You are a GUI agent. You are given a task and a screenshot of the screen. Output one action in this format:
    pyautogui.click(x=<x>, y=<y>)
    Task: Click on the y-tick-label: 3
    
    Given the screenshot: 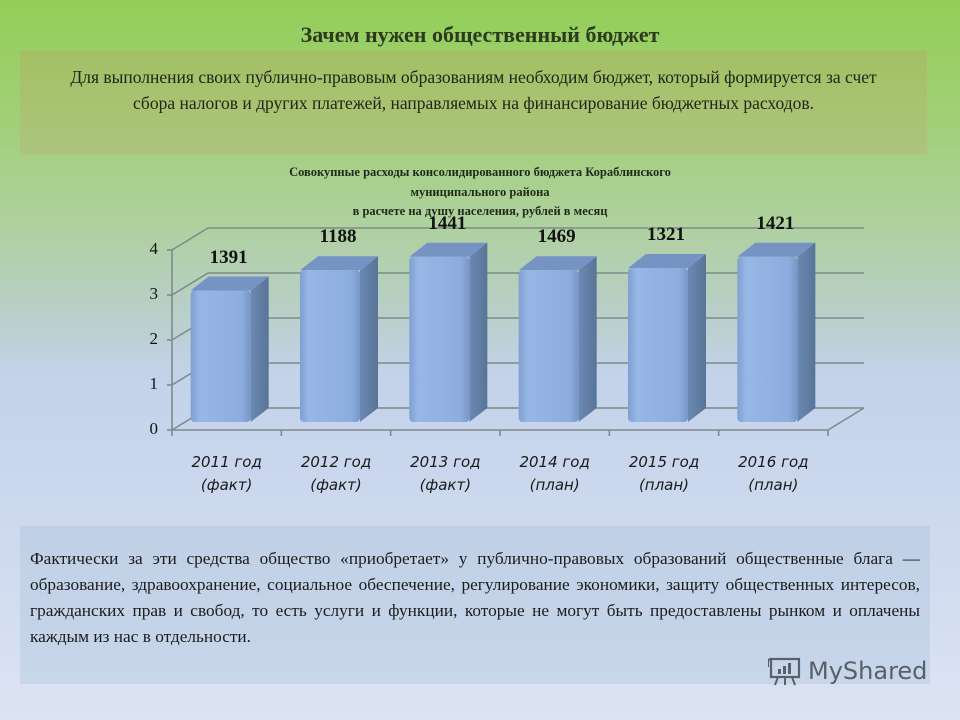 What is the action you would take?
    pyautogui.click(x=154, y=293)
    